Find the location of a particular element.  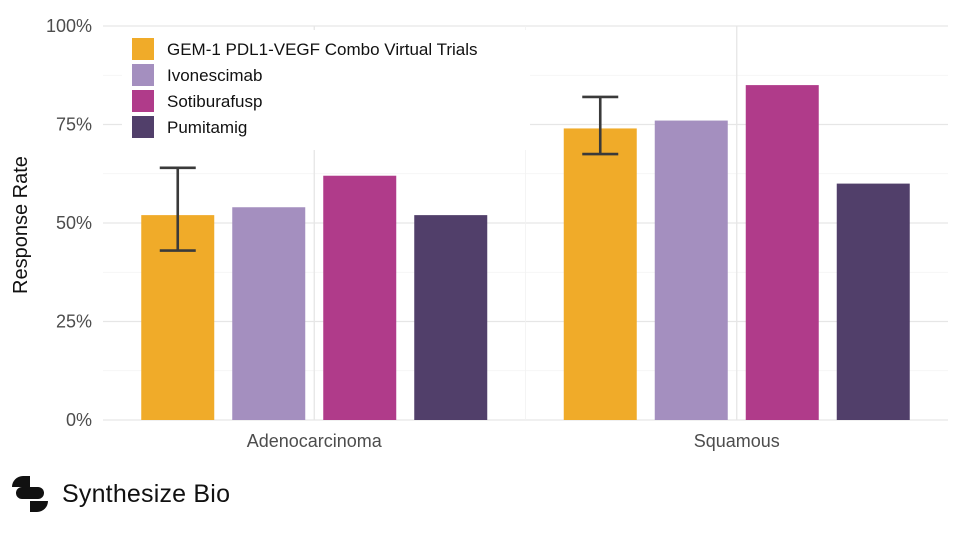

y-axis-ticks: 0% 25% 50% 75% 100% is located at coordinates (69, 223).